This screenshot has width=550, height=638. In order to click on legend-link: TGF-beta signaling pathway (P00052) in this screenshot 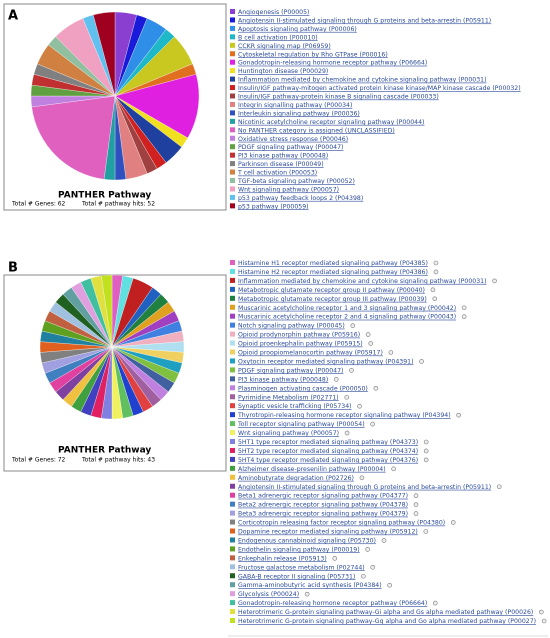, I will do `click(296, 181)`.